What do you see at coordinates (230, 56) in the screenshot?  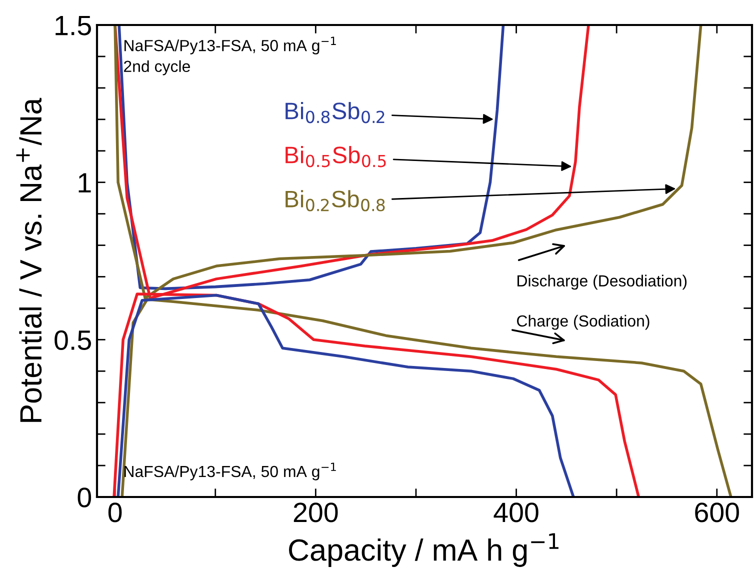 I see `text: NaFSA/Py13-FSA, 50 mA g$^{−1}$ 2nd cycle` at bounding box center [230, 56].